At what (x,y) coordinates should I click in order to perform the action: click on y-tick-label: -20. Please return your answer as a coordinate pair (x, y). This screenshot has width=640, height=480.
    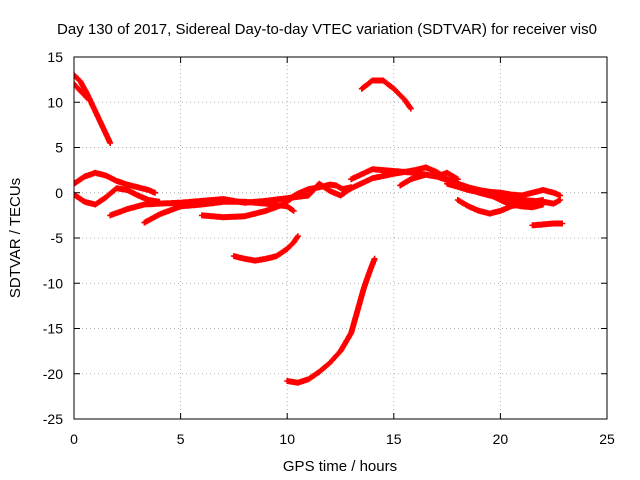
    Looking at the image, I should click on (53, 374).